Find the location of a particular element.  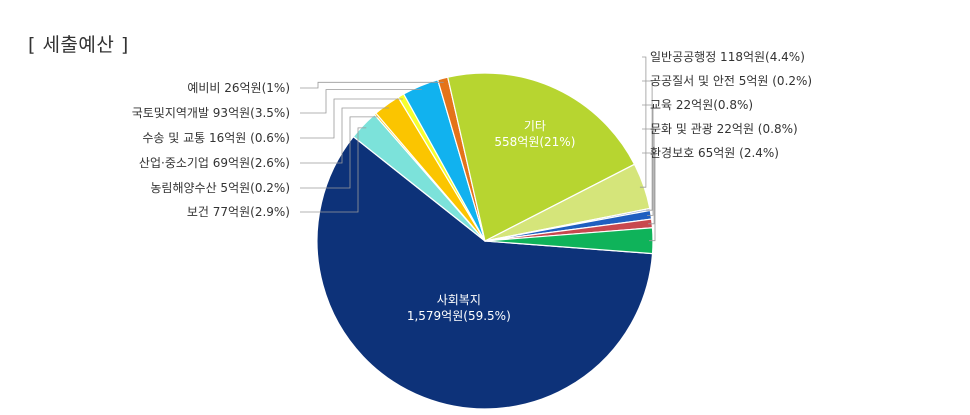

slice-value-label-사회복지: 1,579억원(59.5%) is located at coordinates (459, 316).